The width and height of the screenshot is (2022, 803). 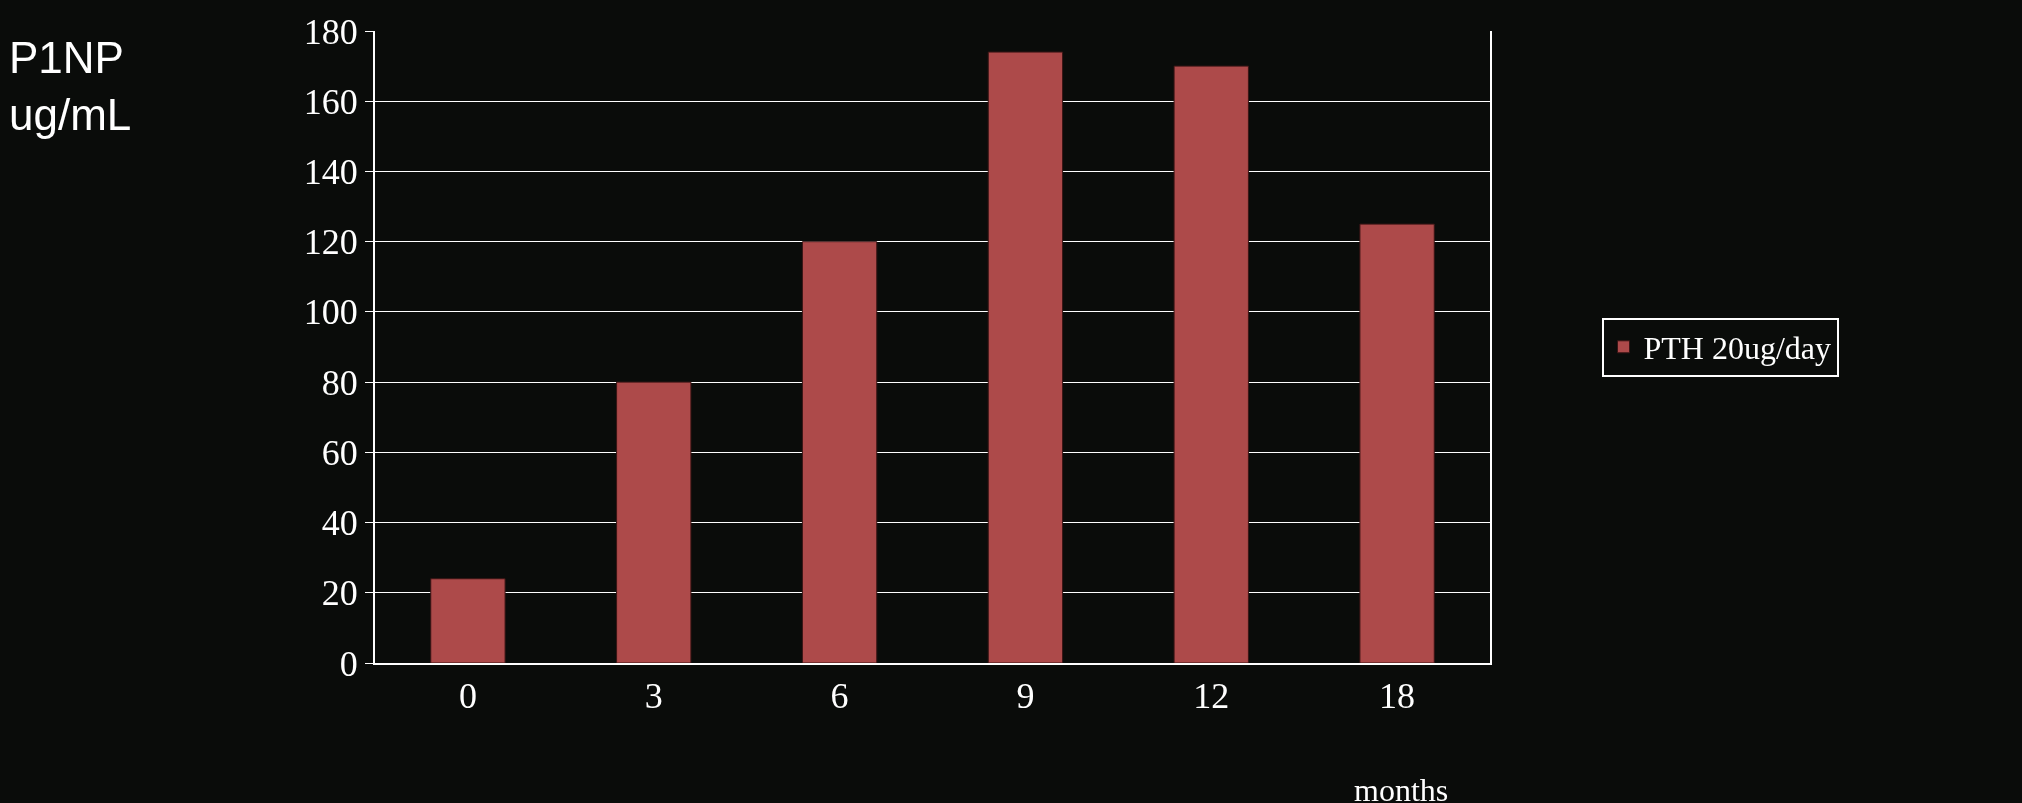 I want to click on x-tick-label: 18, so click(x=1397, y=696).